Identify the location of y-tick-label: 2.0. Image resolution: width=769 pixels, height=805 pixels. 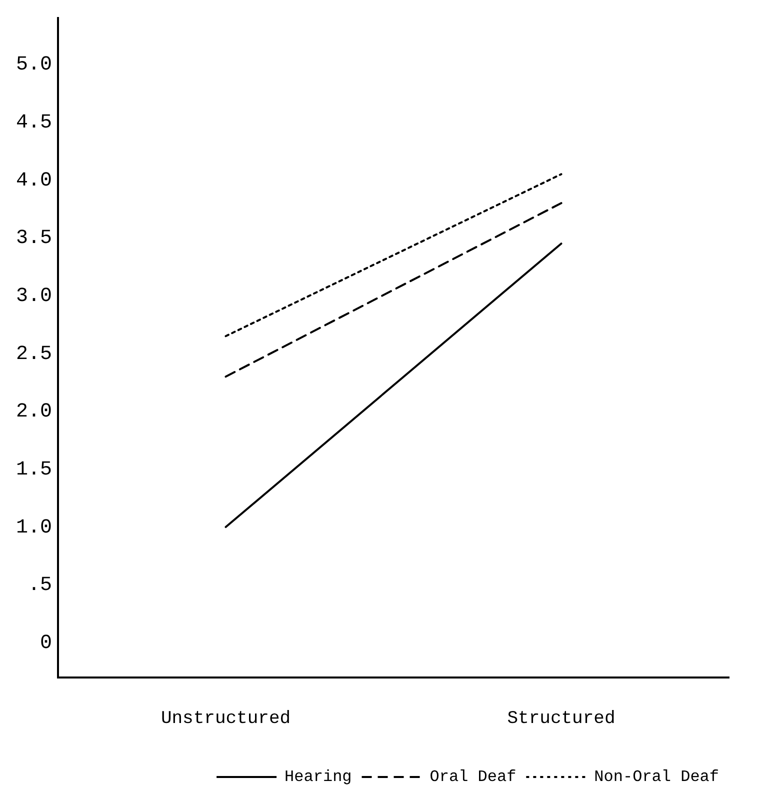
(34, 412).